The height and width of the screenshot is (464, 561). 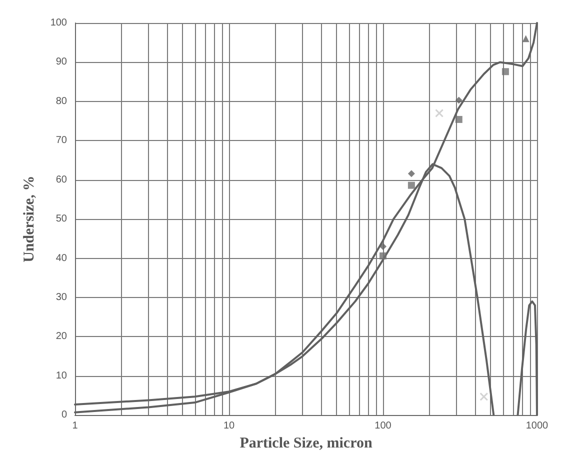 What do you see at coordinates (62, 297) in the screenshot?
I see `y-tick-label: 30` at bounding box center [62, 297].